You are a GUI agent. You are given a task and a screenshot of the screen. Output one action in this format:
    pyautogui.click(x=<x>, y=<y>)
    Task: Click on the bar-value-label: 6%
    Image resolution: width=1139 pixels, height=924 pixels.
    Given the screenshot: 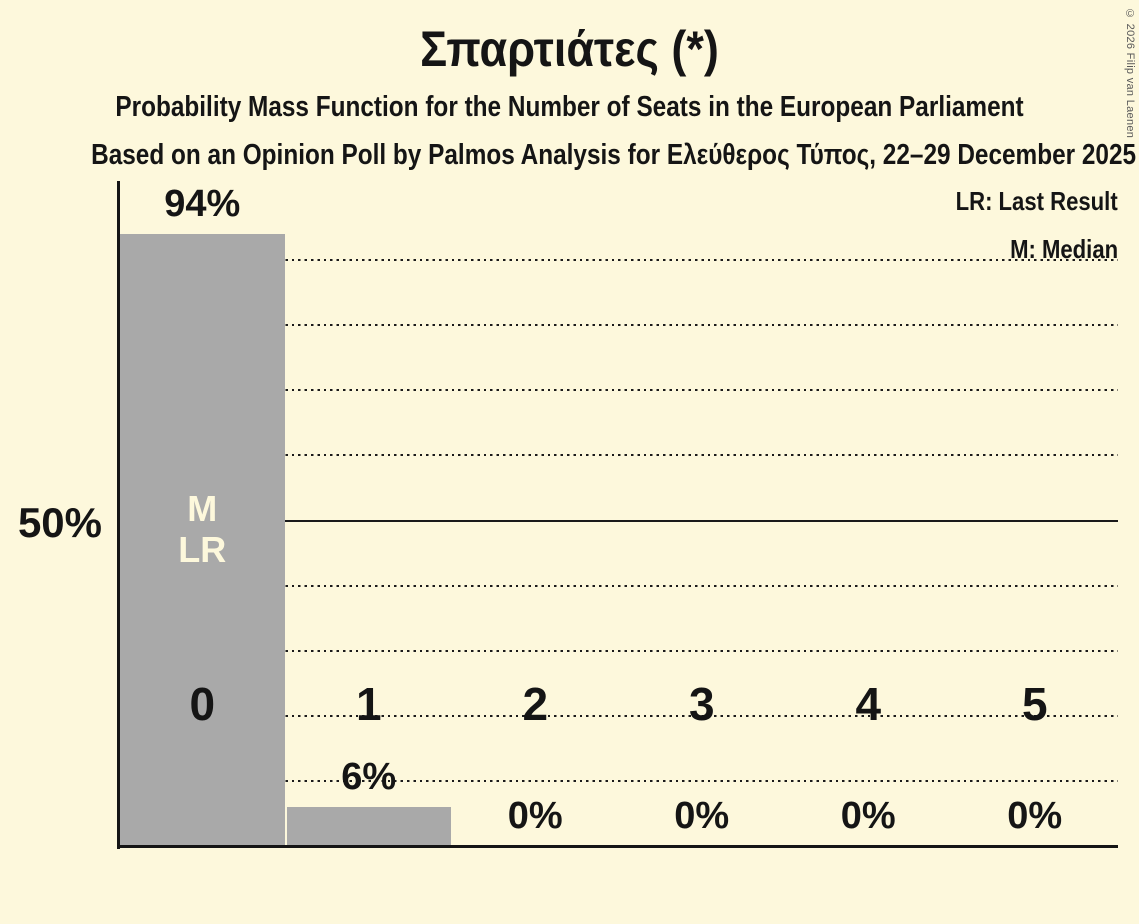 What is the action you would take?
    pyautogui.click(x=369, y=776)
    